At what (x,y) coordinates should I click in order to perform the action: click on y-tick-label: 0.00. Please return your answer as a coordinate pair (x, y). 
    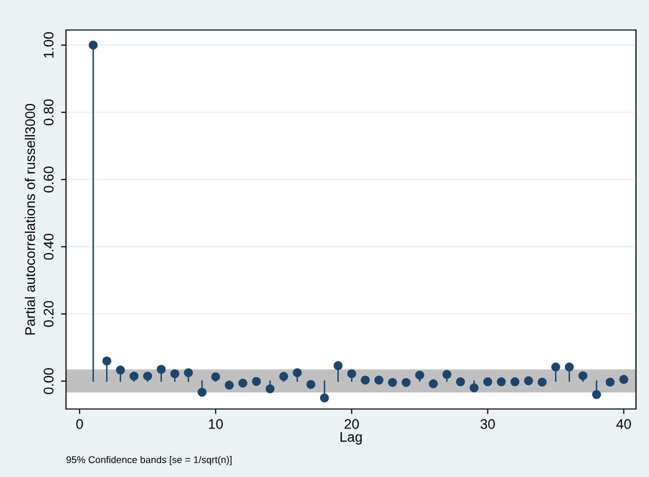
    Looking at the image, I should click on (49, 381).